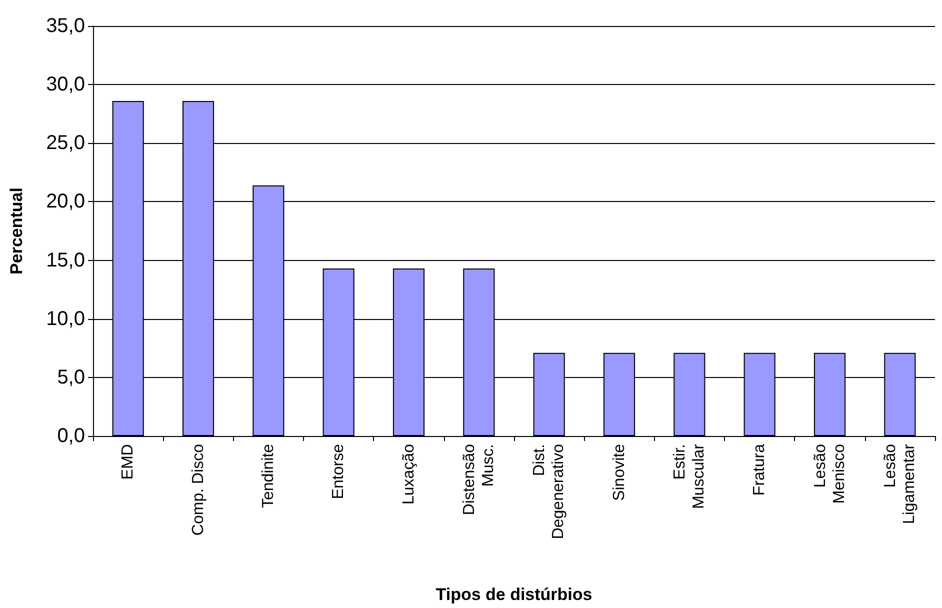 The height and width of the screenshot is (608, 942). I want to click on y-tick-label: 5,0, so click(71, 377).